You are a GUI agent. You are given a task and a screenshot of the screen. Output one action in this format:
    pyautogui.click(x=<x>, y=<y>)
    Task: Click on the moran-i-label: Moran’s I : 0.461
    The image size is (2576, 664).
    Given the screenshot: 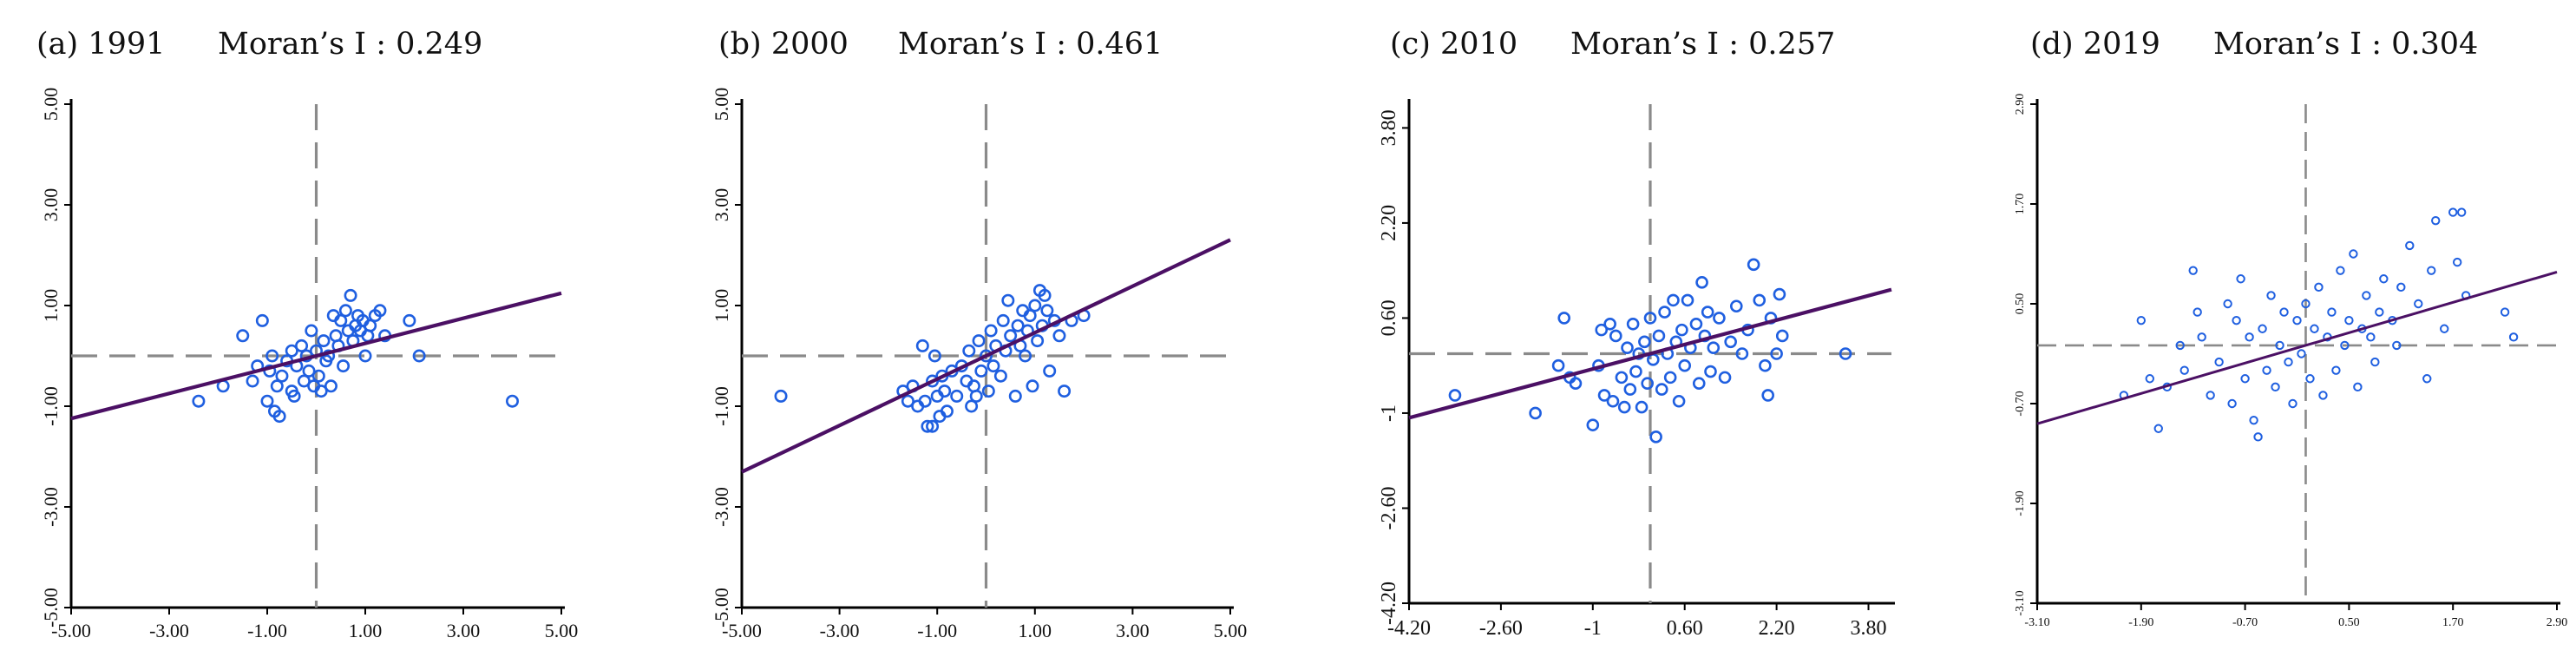 What is the action you would take?
    pyautogui.click(x=1030, y=44)
    